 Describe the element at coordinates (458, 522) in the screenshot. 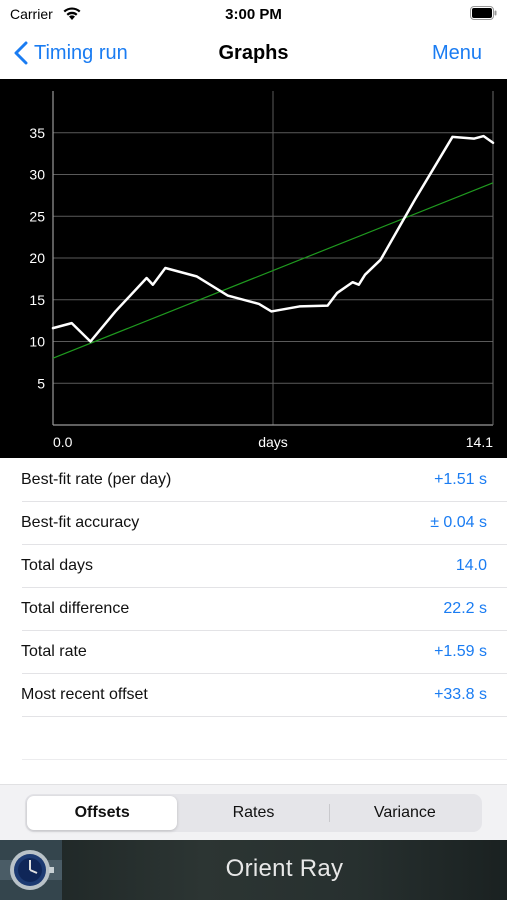

I see `stat-value: ± 0.04 s` at that location.